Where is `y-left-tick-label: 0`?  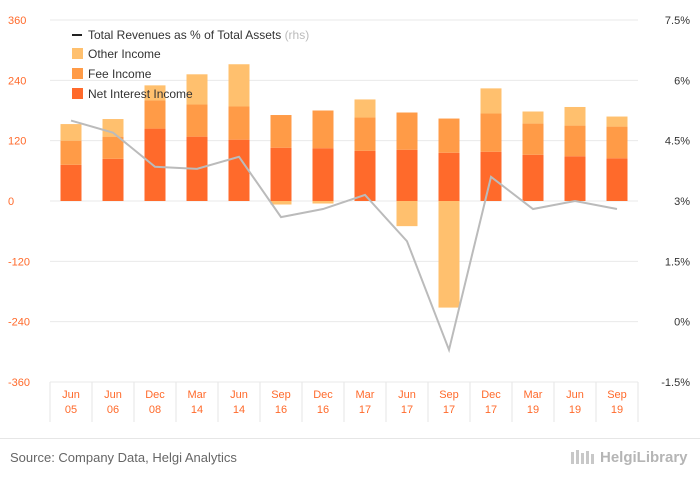 y-left-tick-label: 0 is located at coordinates (11, 202).